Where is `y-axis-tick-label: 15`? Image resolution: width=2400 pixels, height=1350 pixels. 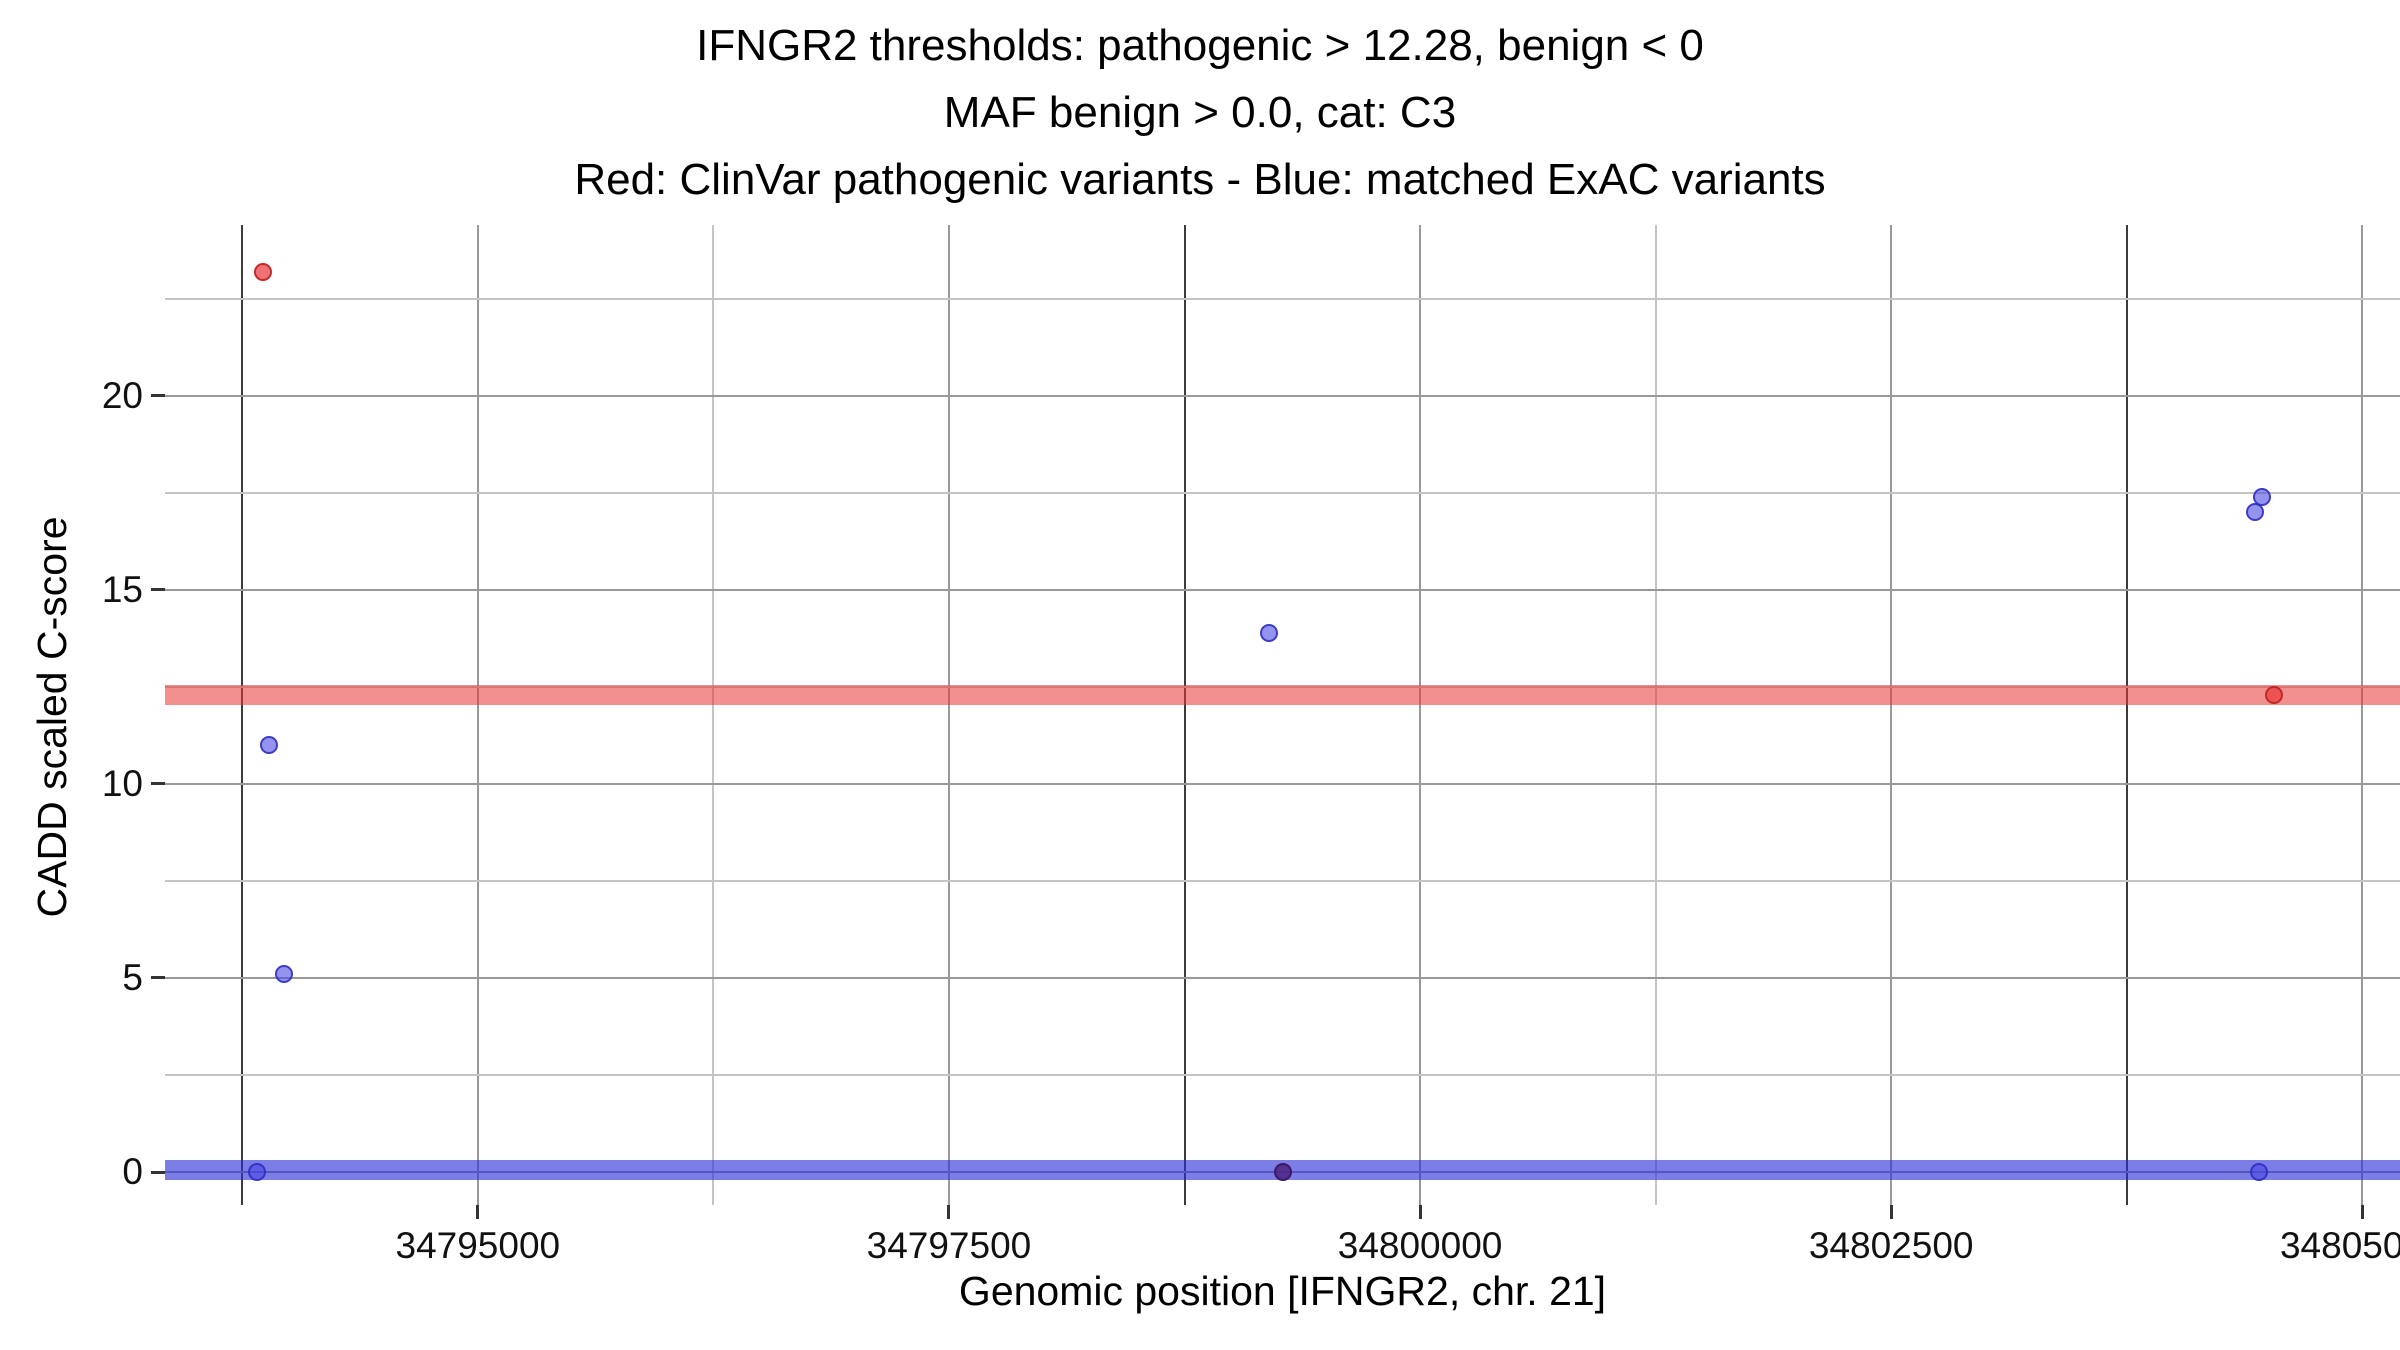
y-axis-tick-label: 15 is located at coordinates (122, 589).